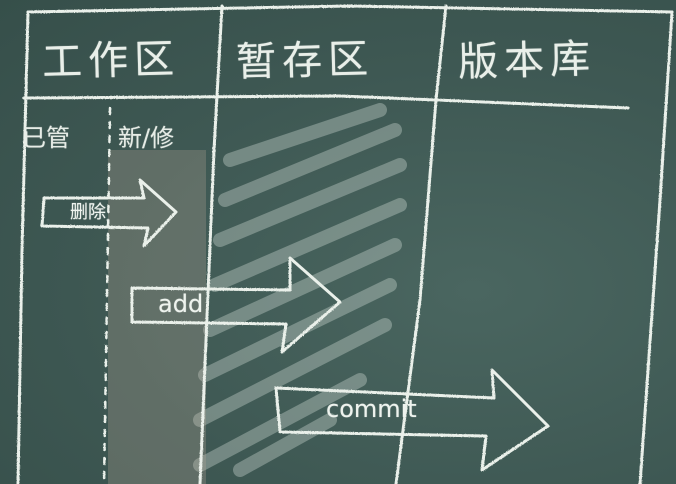  I want to click on label-tracked: 已管, so click(46, 138).